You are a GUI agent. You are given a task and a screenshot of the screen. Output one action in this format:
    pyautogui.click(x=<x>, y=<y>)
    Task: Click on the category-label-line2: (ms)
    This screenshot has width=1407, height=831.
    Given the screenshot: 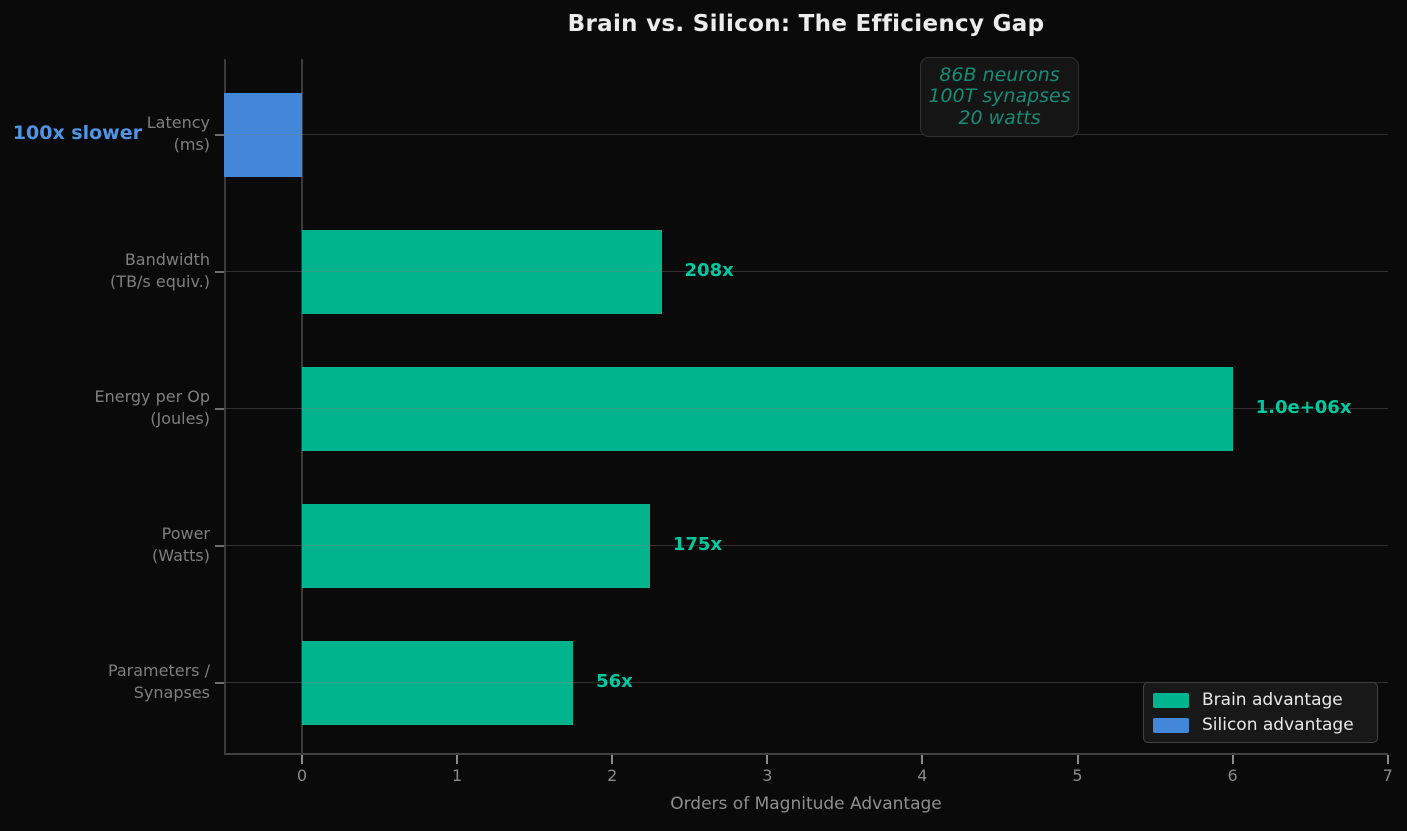 What is the action you would take?
    pyautogui.click(x=191, y=144)
    